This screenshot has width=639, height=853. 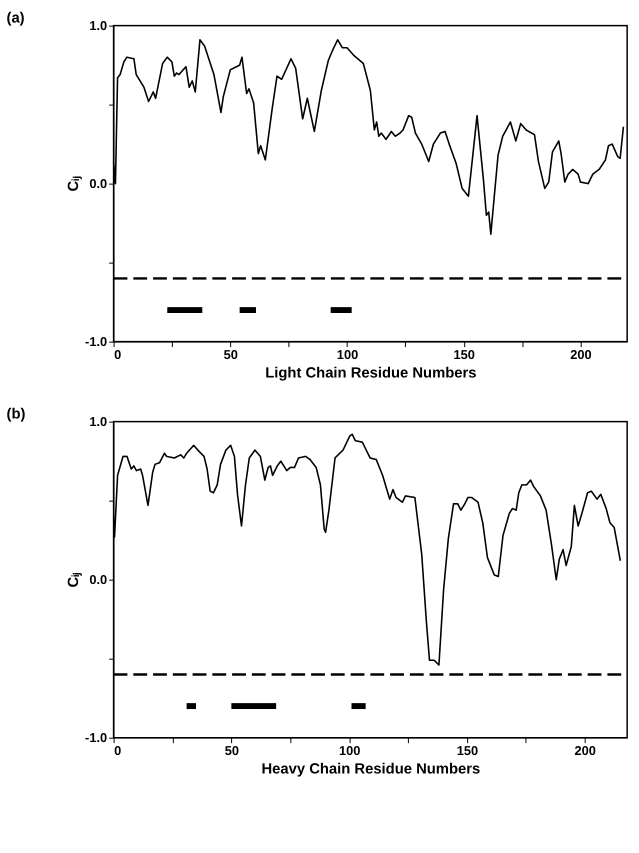 I want to click on chart-title: (b), so click(x=16, y=414).